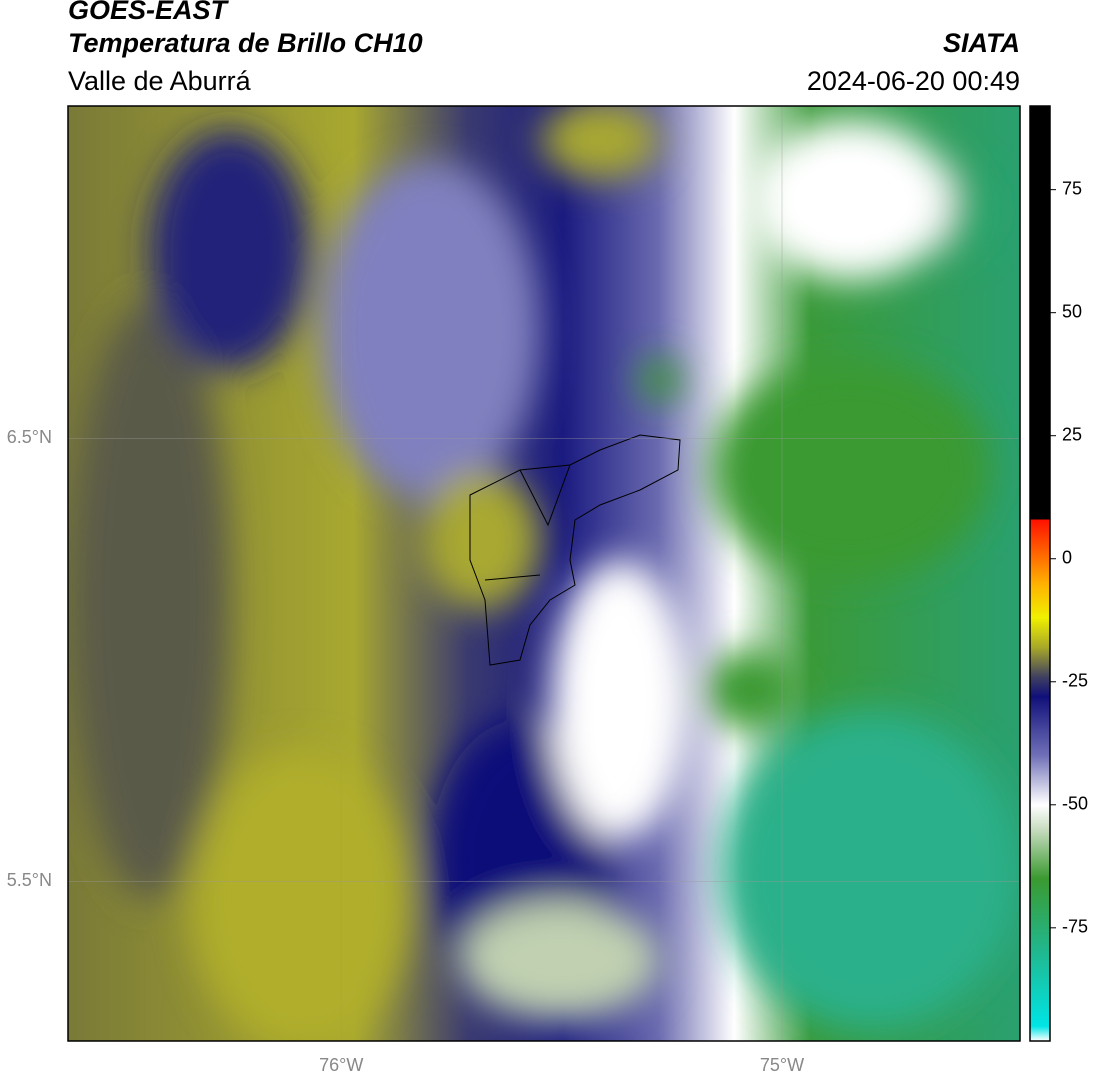  What do you see at coordinates (1067, 557) in the screenshot?
I see `colorbar-tick-label: 0` at bounding box center [1067, 557].